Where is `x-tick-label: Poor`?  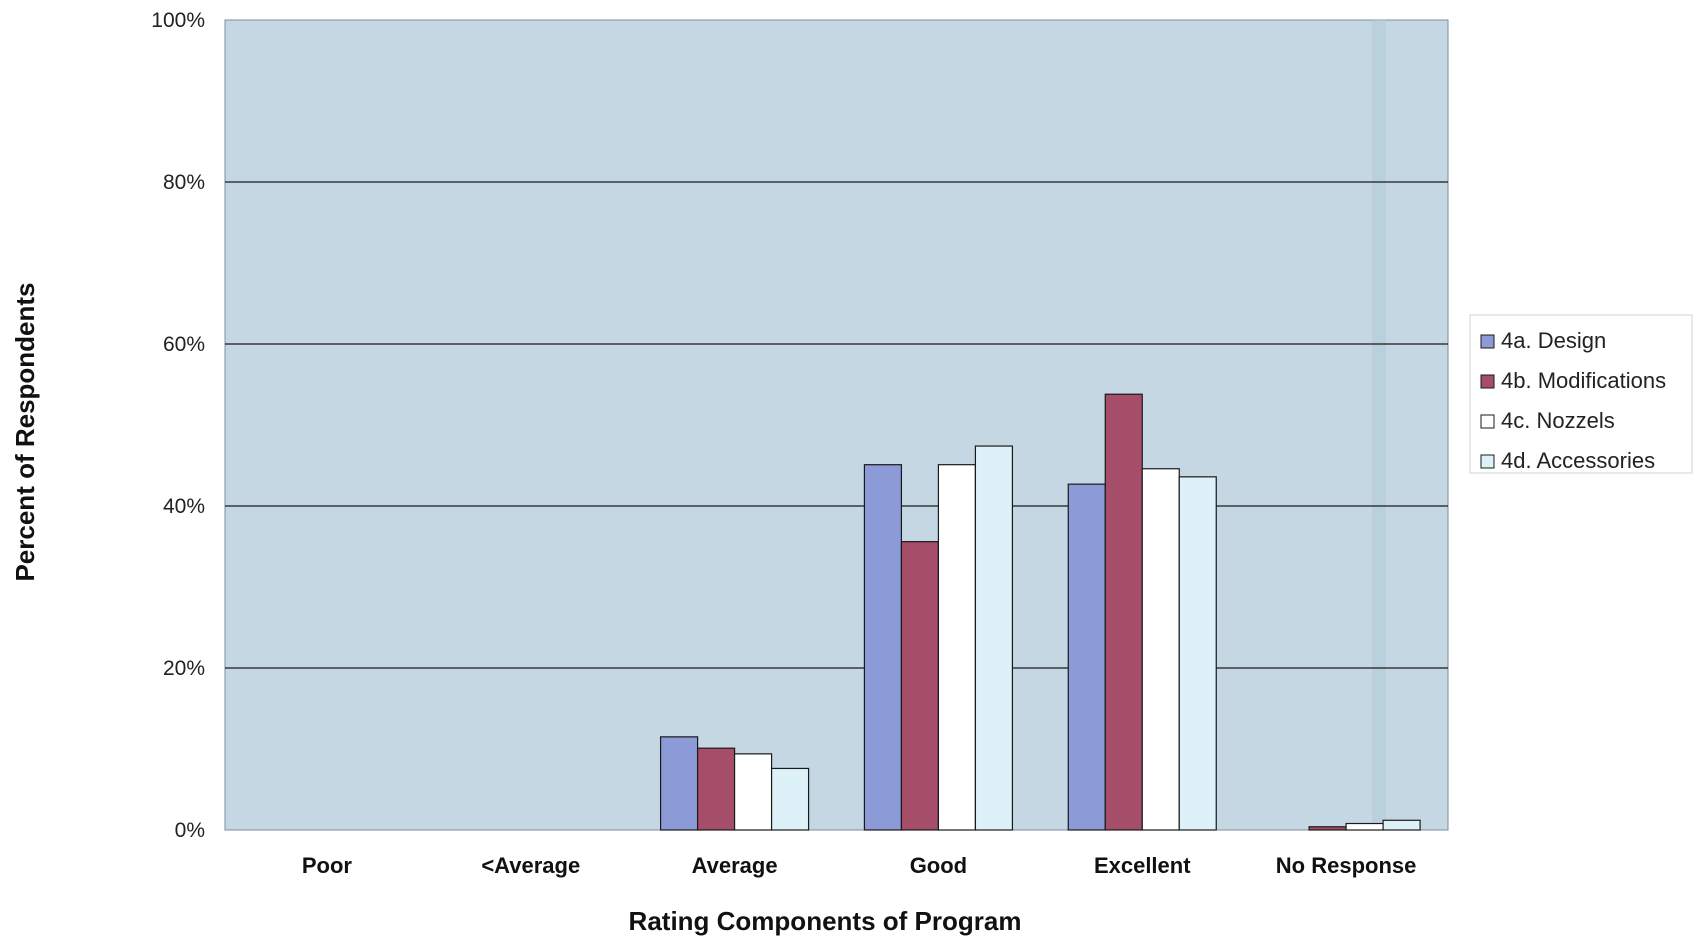
x-tick-label: Poor is located at coordinates (327, 865).